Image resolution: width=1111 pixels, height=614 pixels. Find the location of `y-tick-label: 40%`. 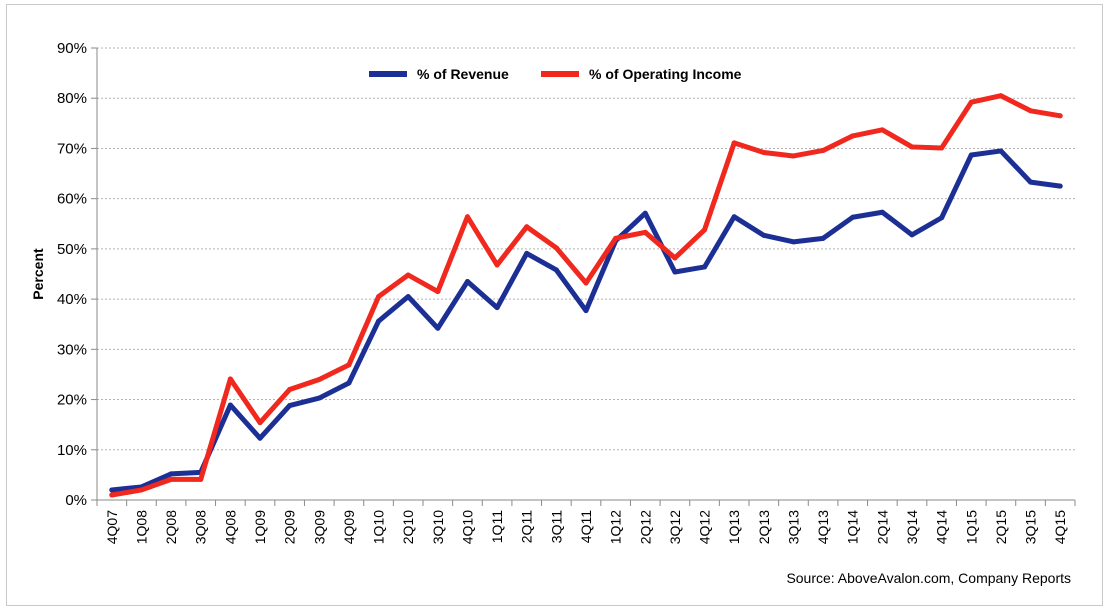

y-tick-label: 40% is located at coordinates (72, 299).